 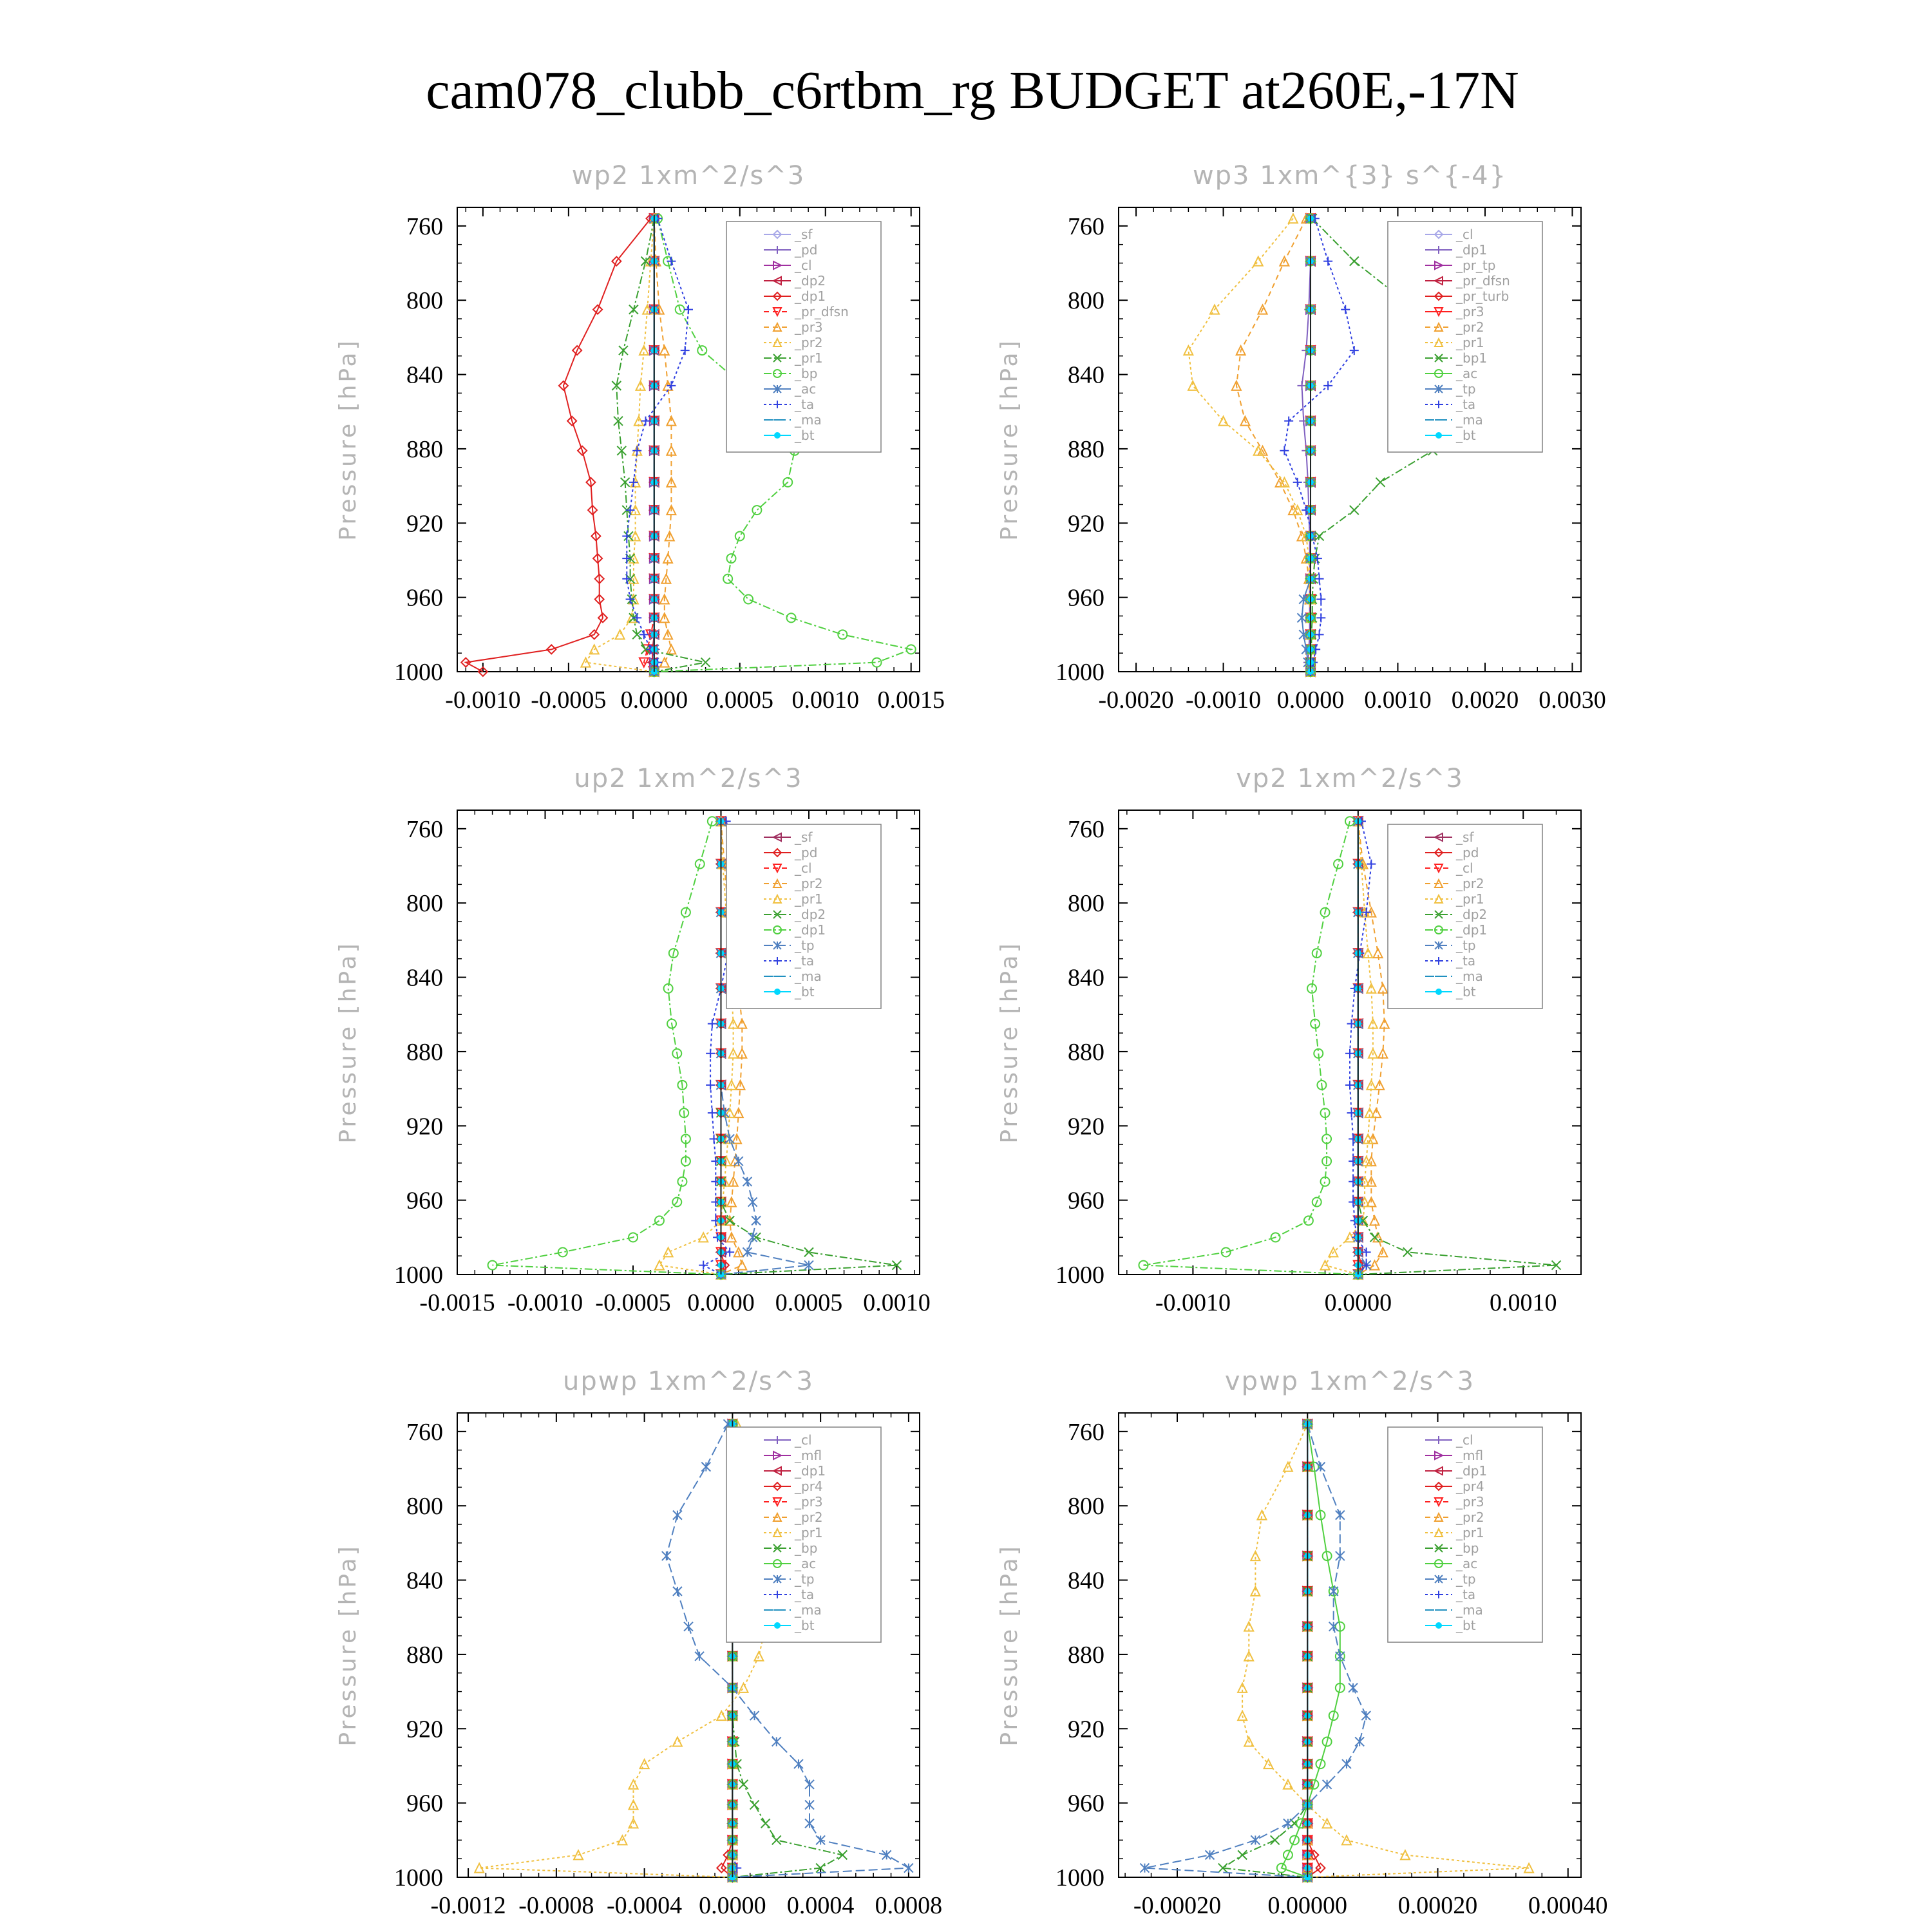 What do you see at coordinates (1349, 1048) in the screenshot?
I see `series-line-pr1` at bounding box center [1349, 1048].